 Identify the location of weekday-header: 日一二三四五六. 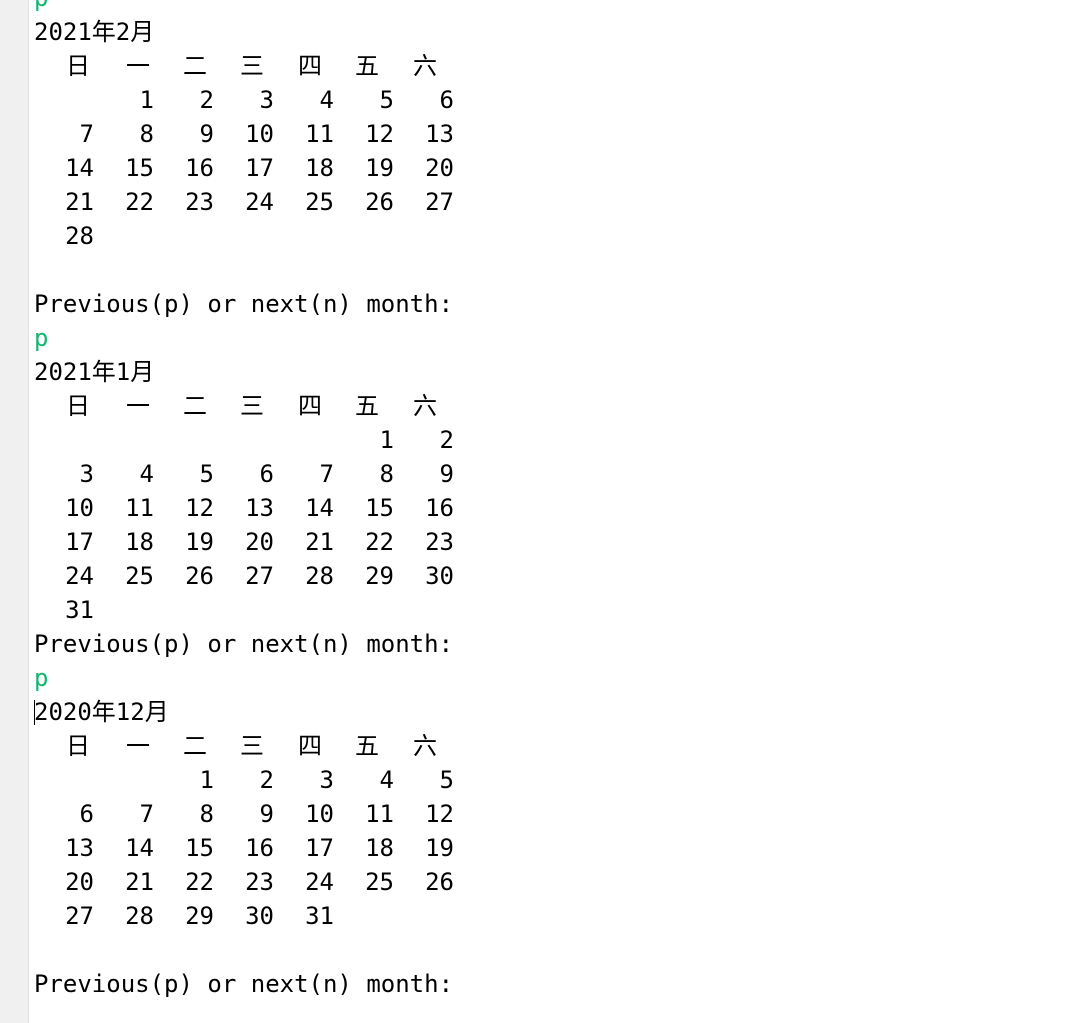
(243, 66).